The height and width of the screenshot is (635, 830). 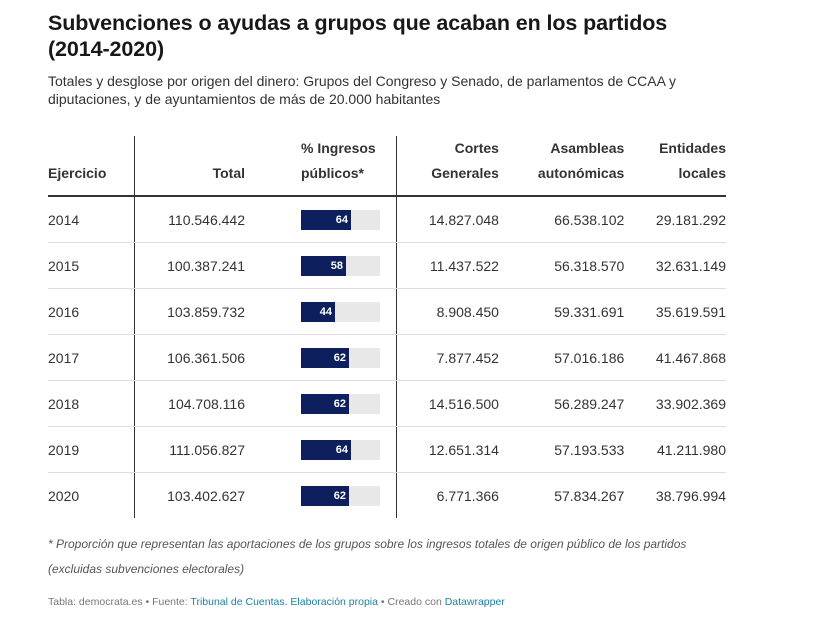 What do you see at coordinates (675, 311) in the screenshot?
I see `cell-entidades: 35.619.591` at bounding box center [675, 311].